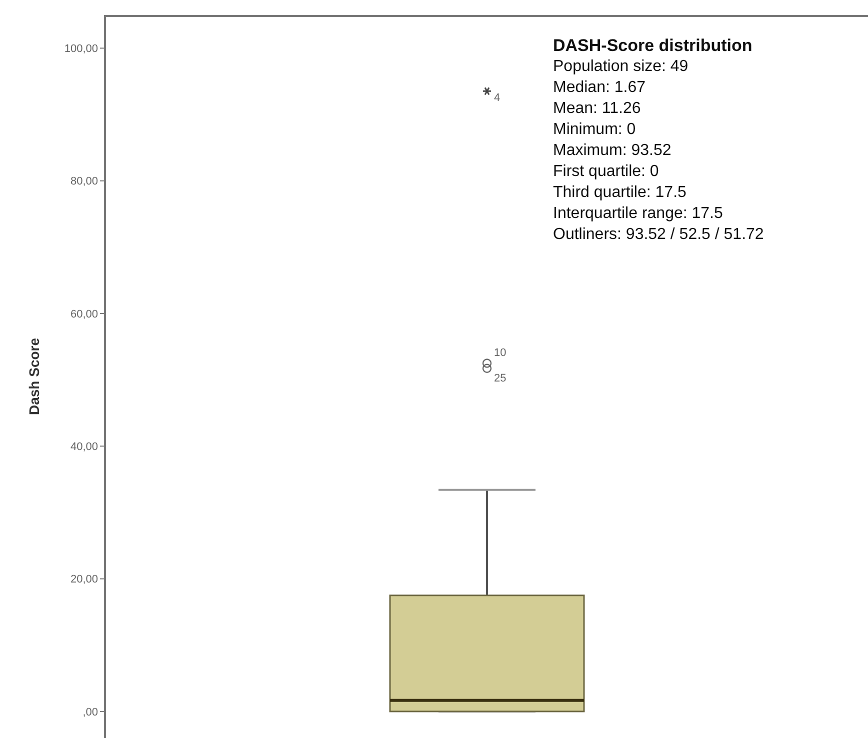 This screenshot has width=868, height=738. Describe the element at coordinates (595, 130) in the screenshot. I see `annotation: Minimum: 0` at that location.